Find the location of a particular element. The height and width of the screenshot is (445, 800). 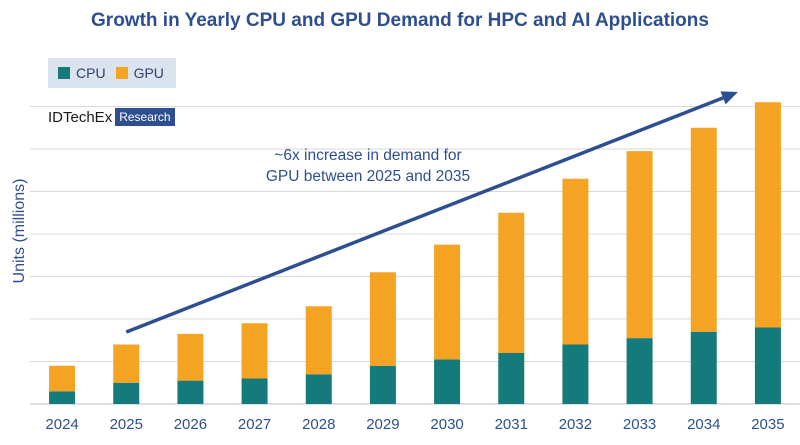

x-tick-label: 2025 is located at coordinates (126, 424).